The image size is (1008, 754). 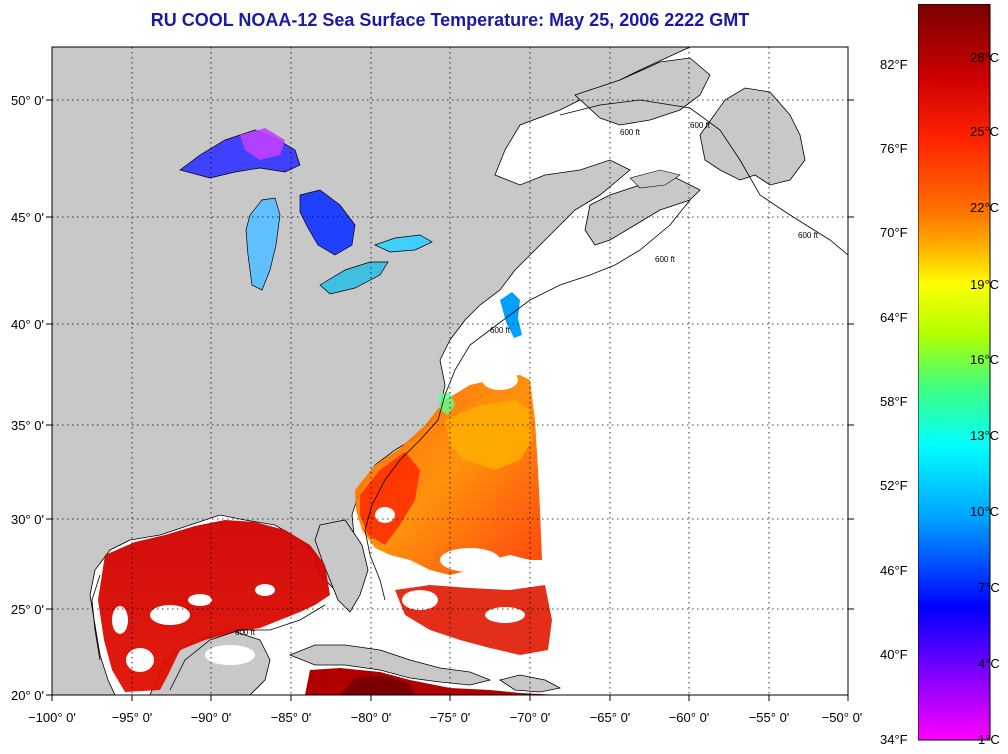 What do you see at coordinates (450, 496) in the screenshot?
I see `atlantic-cloud-gaps` at bounding box center [450, 496].